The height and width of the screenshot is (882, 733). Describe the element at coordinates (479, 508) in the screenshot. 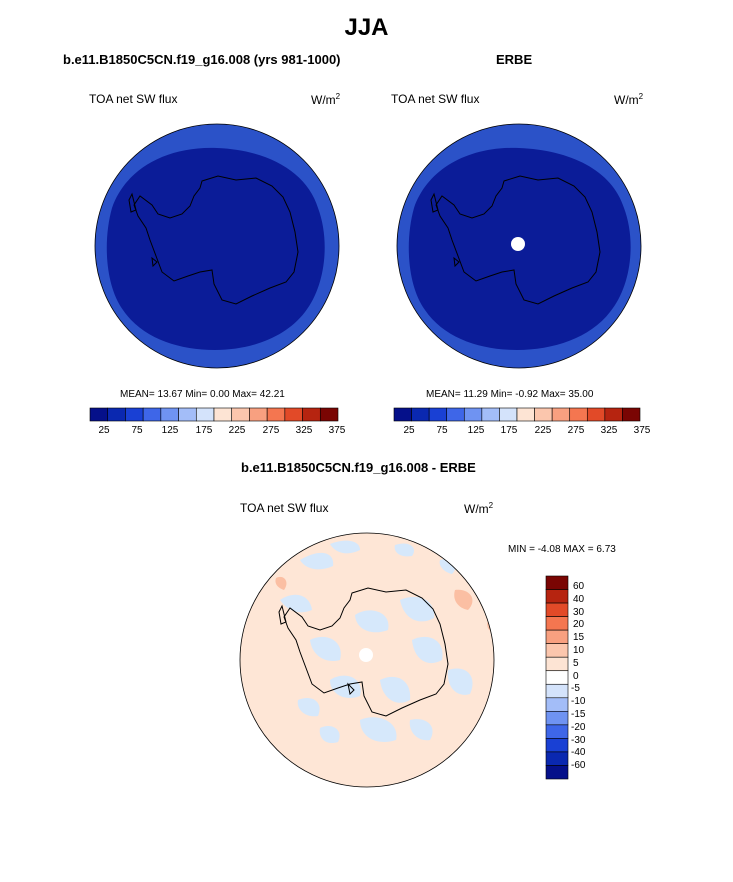

I see `diff-panel-units: W/m2` at that location.